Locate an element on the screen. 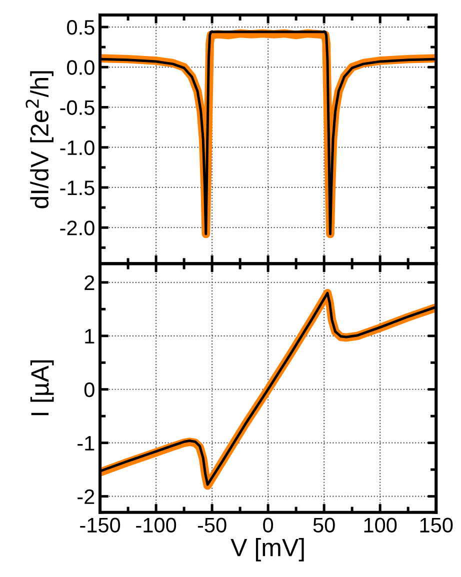 The height and width of the screenshot is (577, 461). y-axis-title: I [µA] is located at coordinates (42, 388).